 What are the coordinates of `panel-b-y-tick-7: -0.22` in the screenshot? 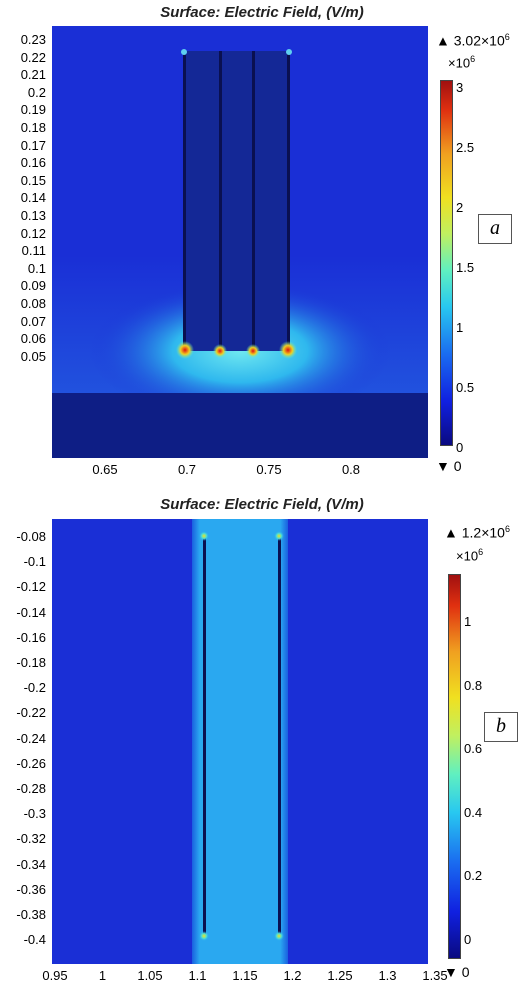 It's located at (31, 713).